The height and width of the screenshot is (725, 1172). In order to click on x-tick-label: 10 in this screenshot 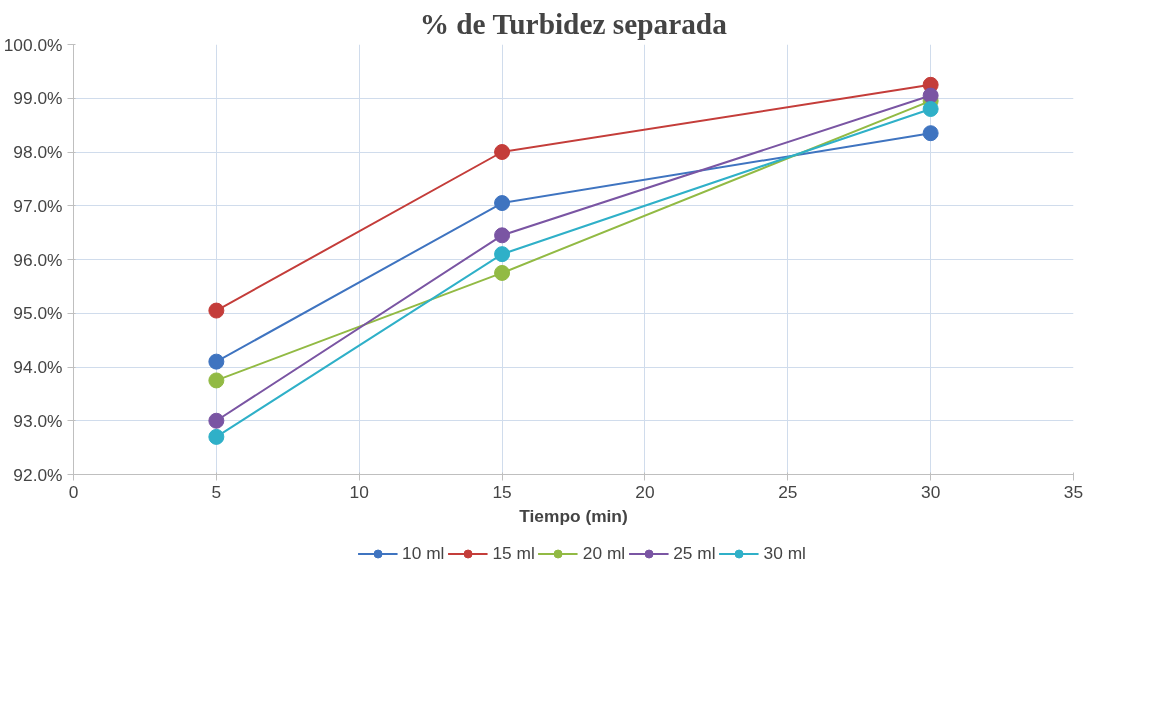, I will do `click(359, 491)`.